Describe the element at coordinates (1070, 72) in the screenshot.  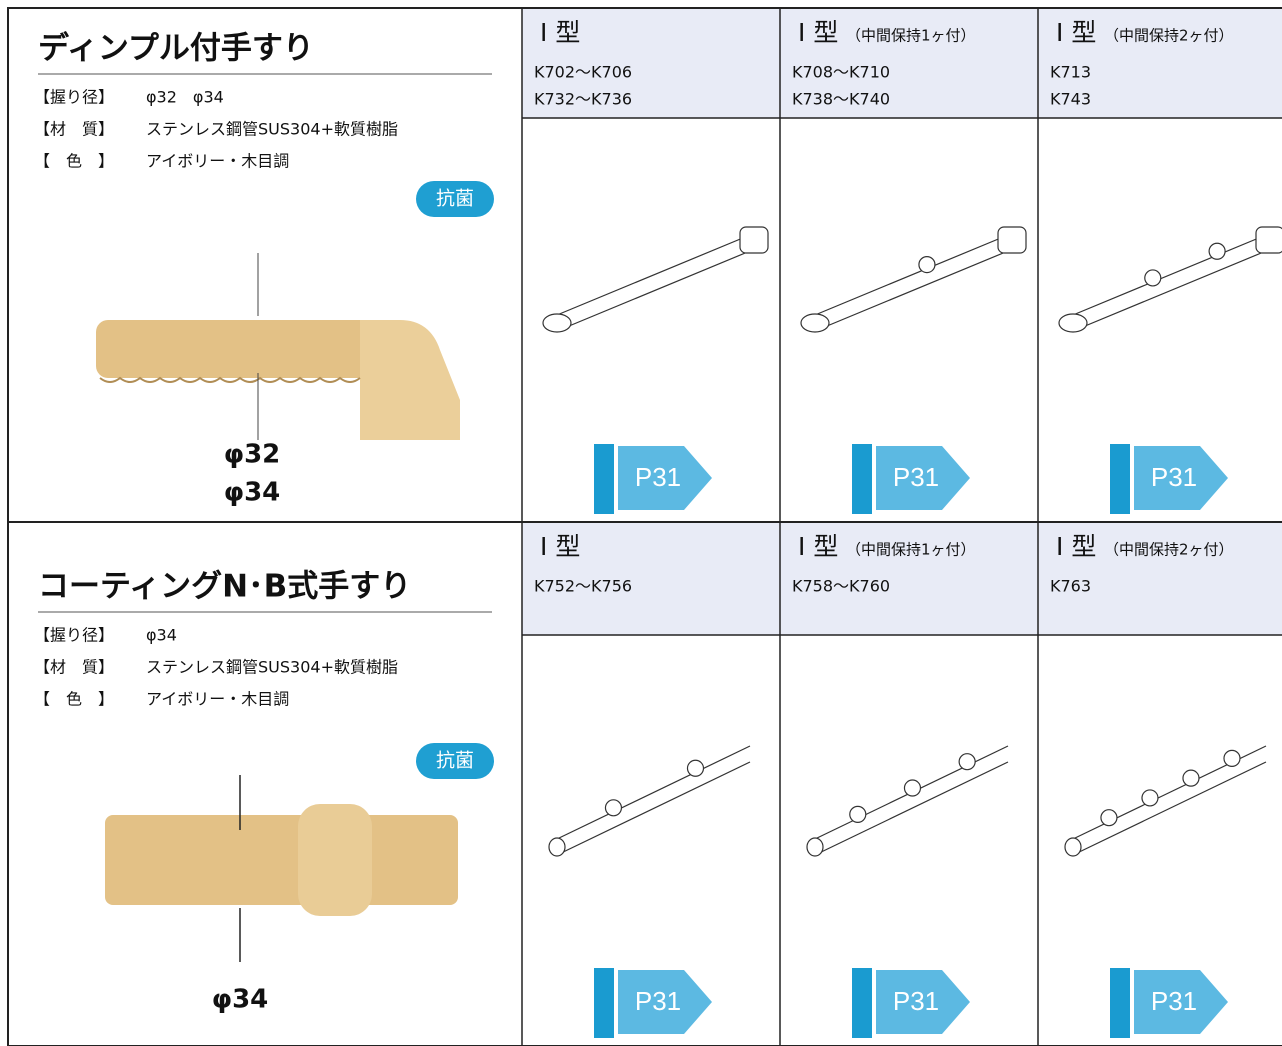
I see `model-code: K713` at that location.